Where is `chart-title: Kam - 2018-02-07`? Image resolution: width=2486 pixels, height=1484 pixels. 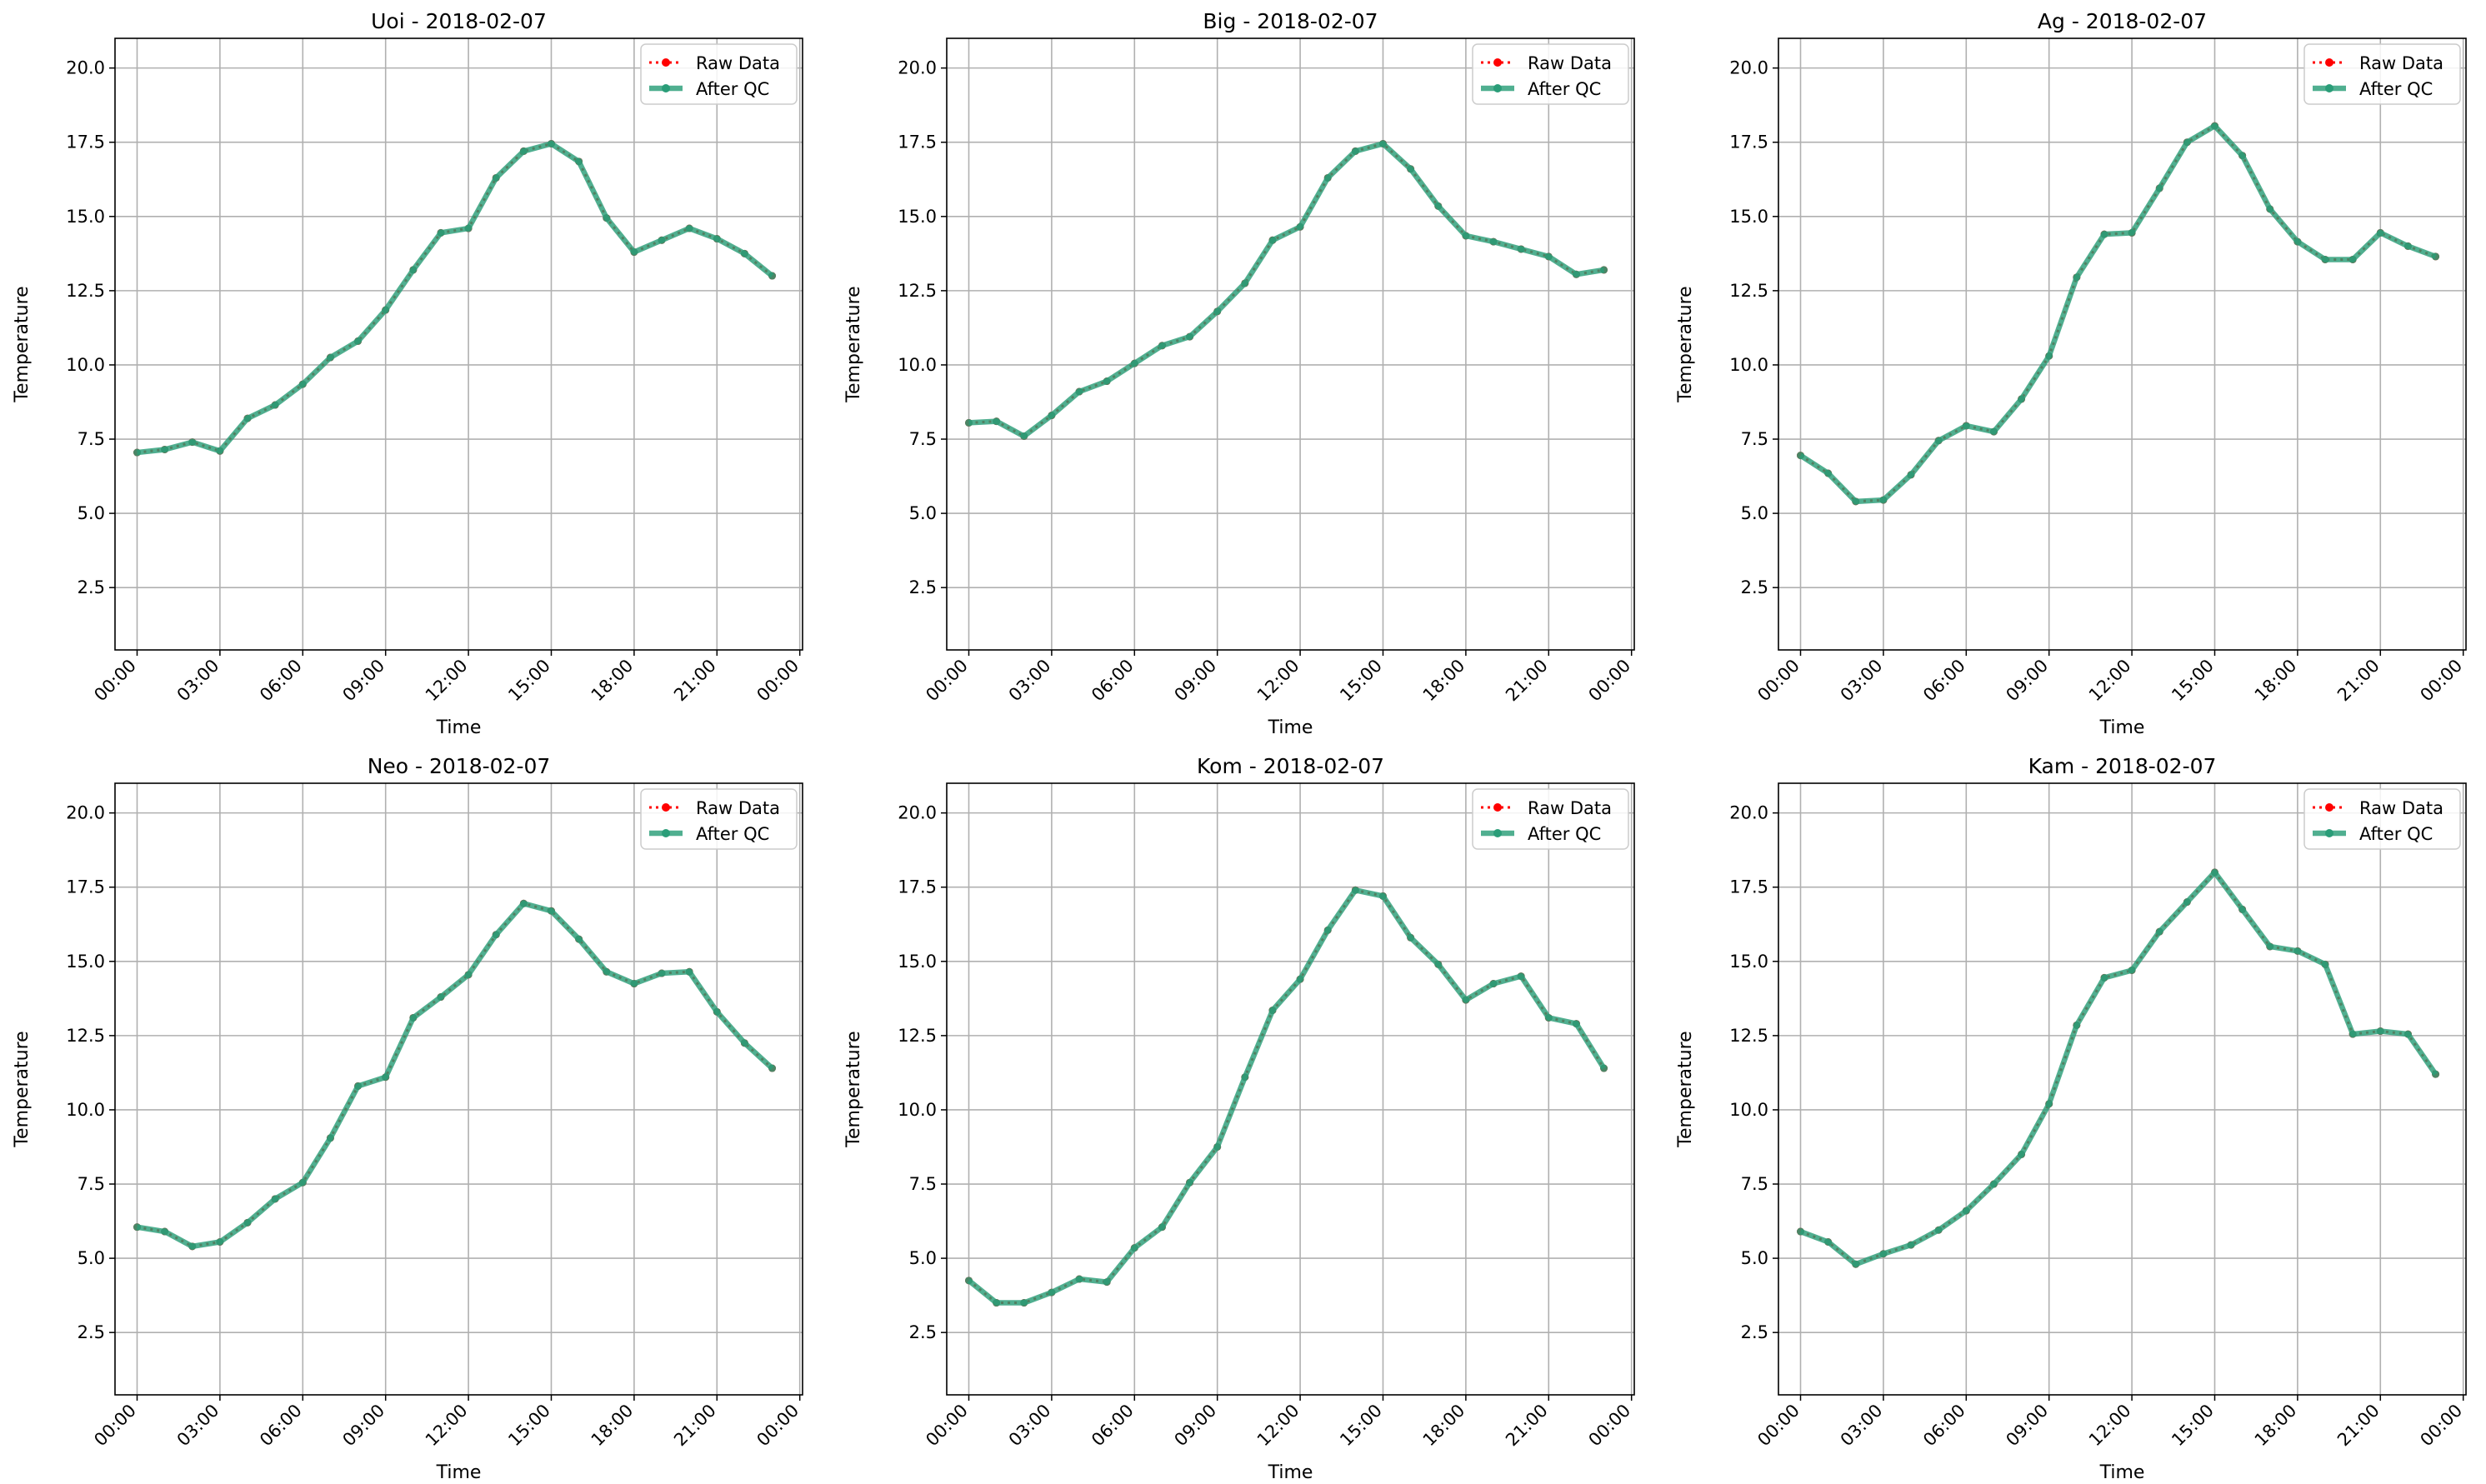 chart-title: Kam - 2018-02-07 is located at coordinates (2122, 766).